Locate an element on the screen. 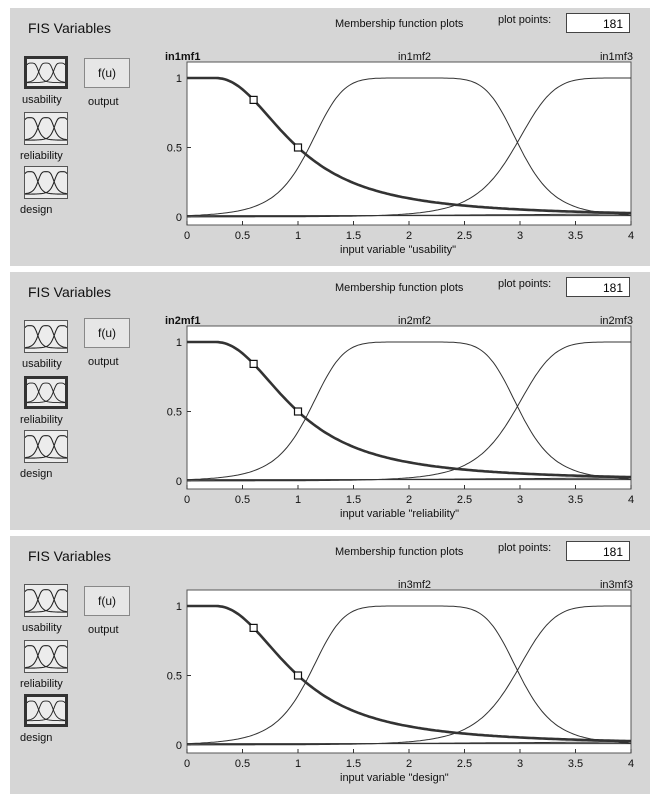 The width and height of the screenshot is (660, 796). mf-label-2: in1mf2 is located at coordinates (414, 57).